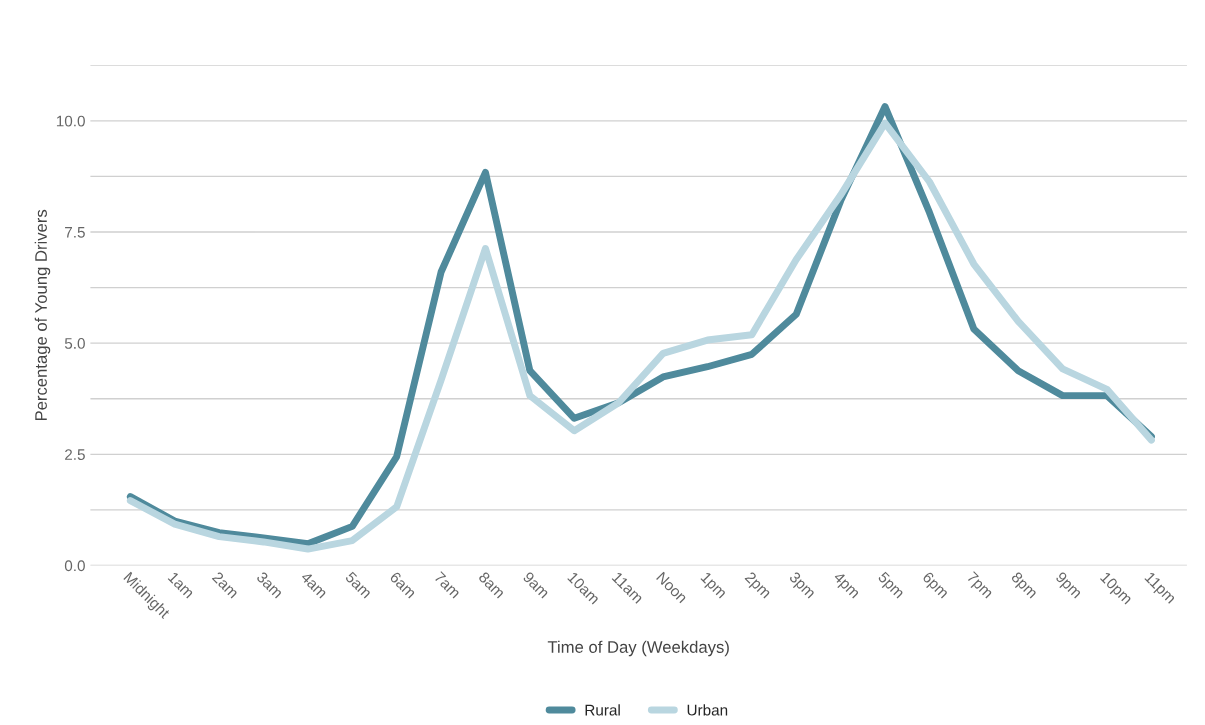 The image size is (1205, 725). I want to click on legend-label: Rural, so click(602, 710).